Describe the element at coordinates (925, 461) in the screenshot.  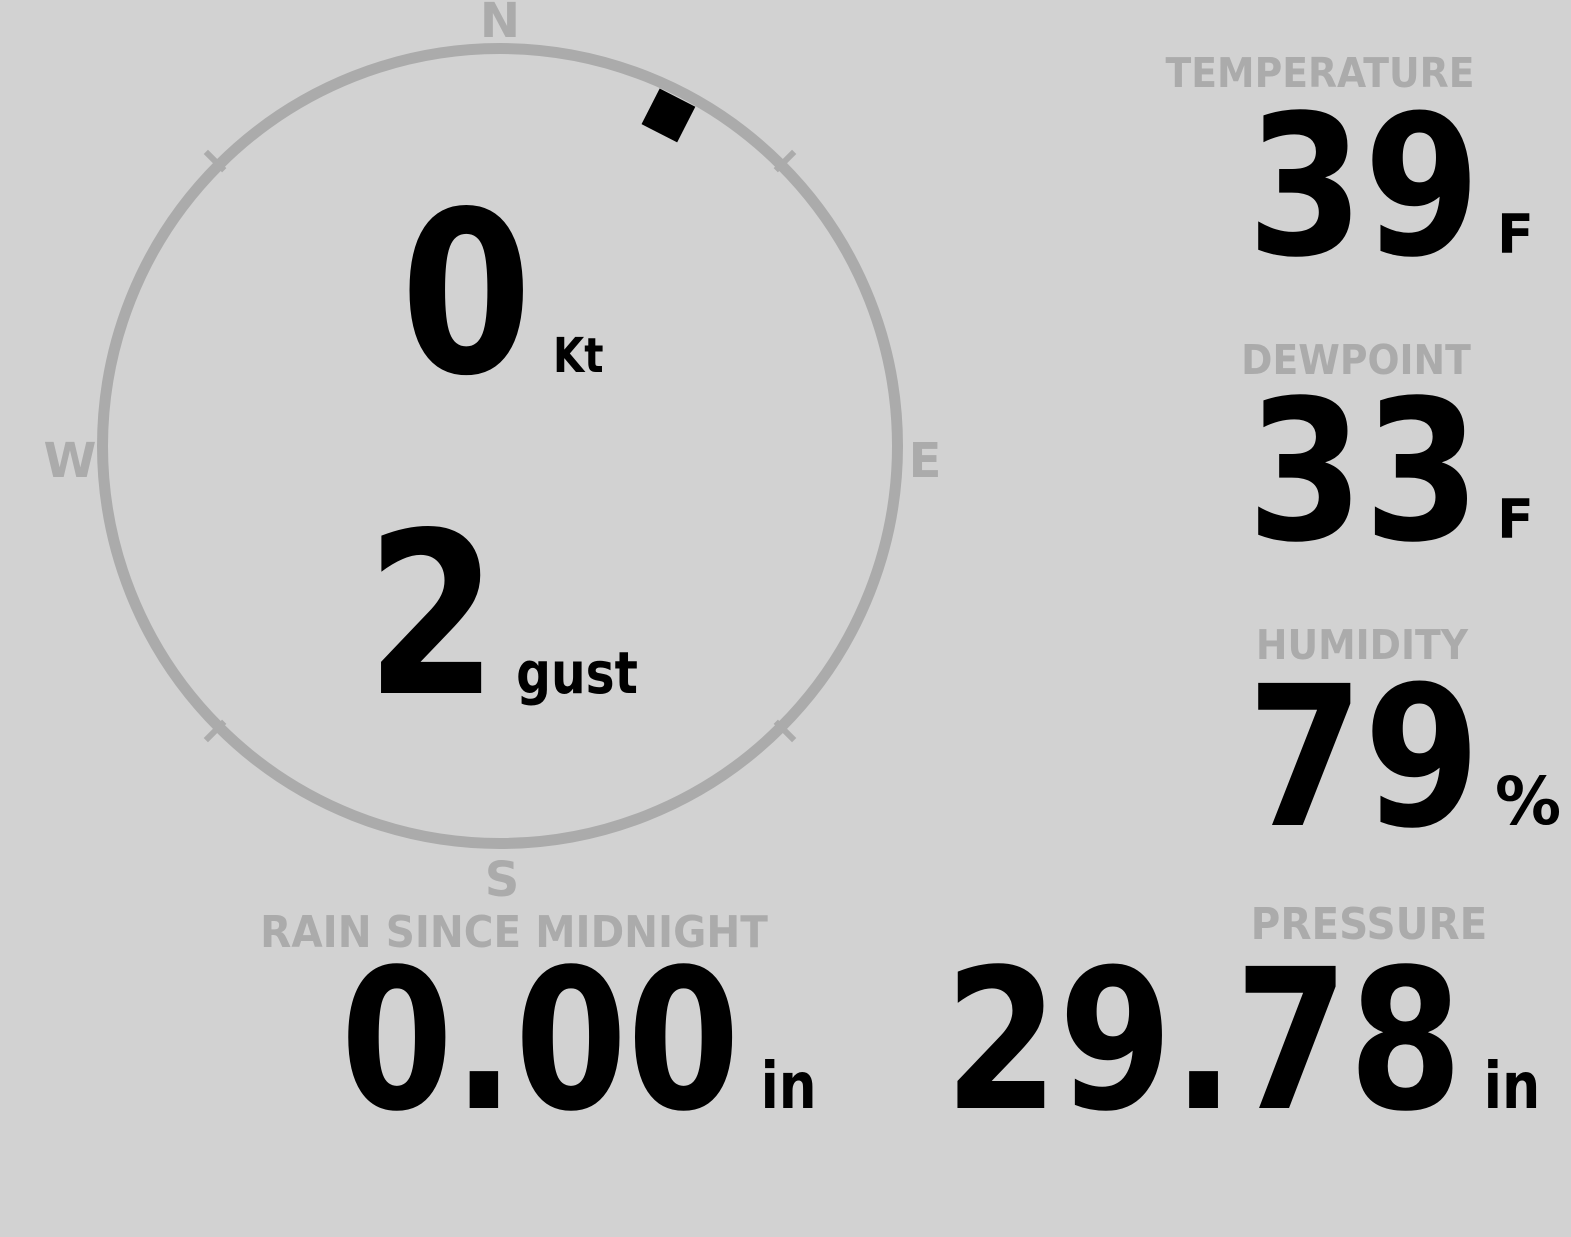
I see `cardinal-east: E` at that location.